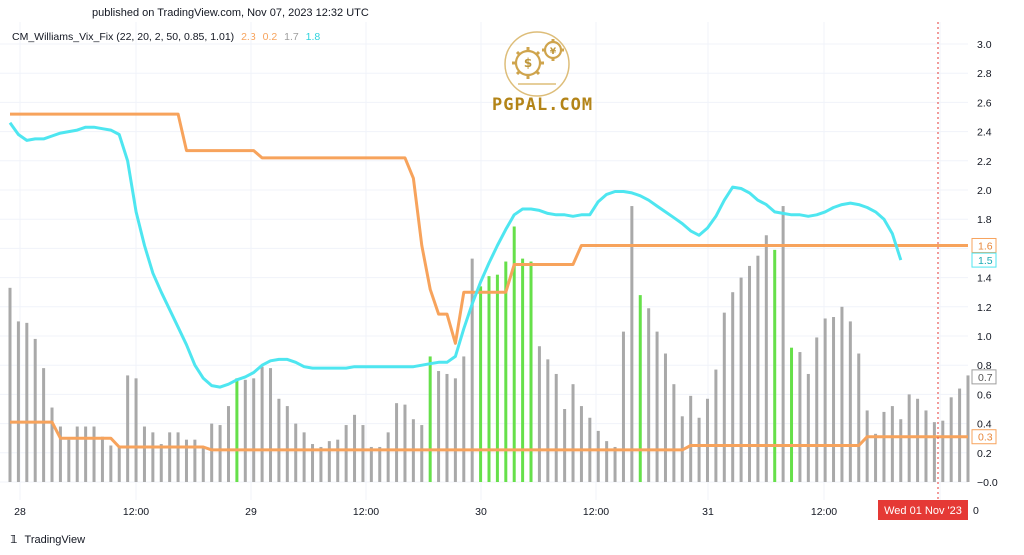 This screenshot has width=1024, height=555. I want to click on x-tick-label: 31, so click(708, 512).